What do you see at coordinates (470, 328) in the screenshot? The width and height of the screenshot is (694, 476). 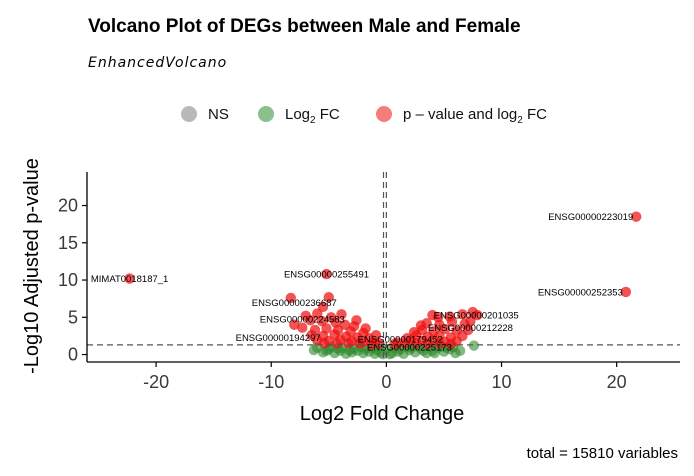 I see `point-label-8: ENSG00000212228` at bounding box center [470, 328].